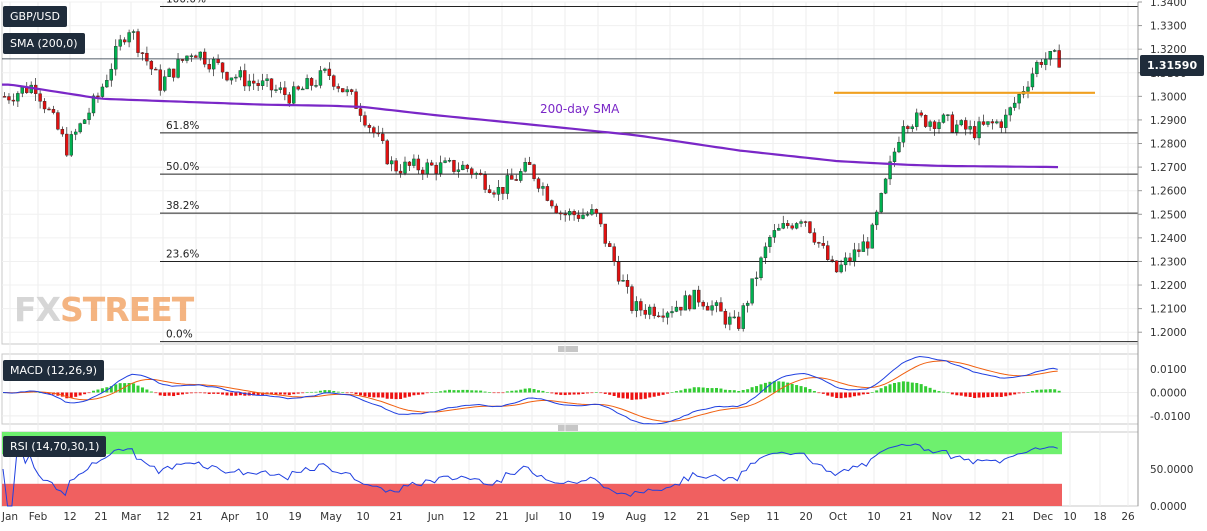 The image size is (1207, 531). Describe the element at coordinates (54, 370) in the screenshot. I see `macd-tag: MACD (12,26,9)` at that location.